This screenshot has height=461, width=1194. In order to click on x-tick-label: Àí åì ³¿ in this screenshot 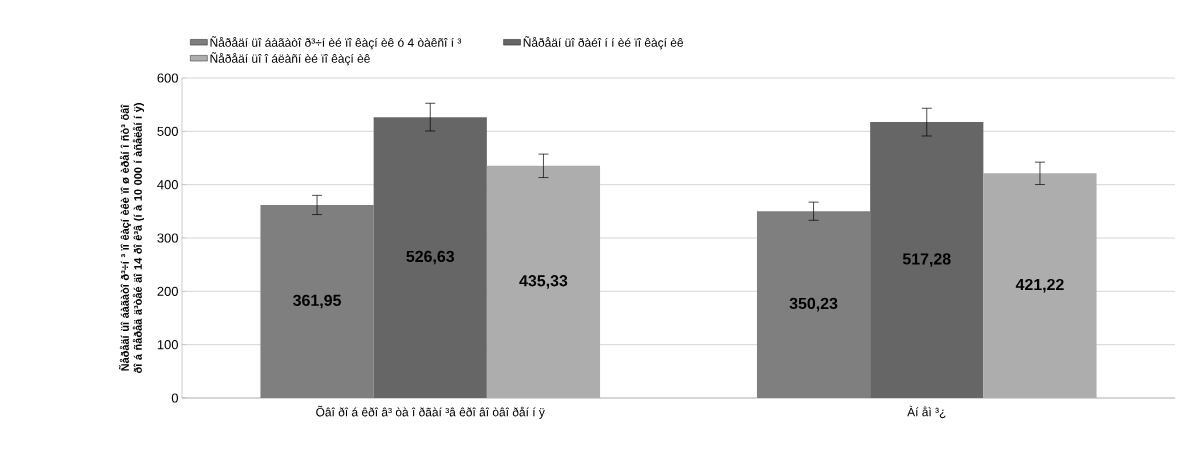, I will do `click(926, 412)`.